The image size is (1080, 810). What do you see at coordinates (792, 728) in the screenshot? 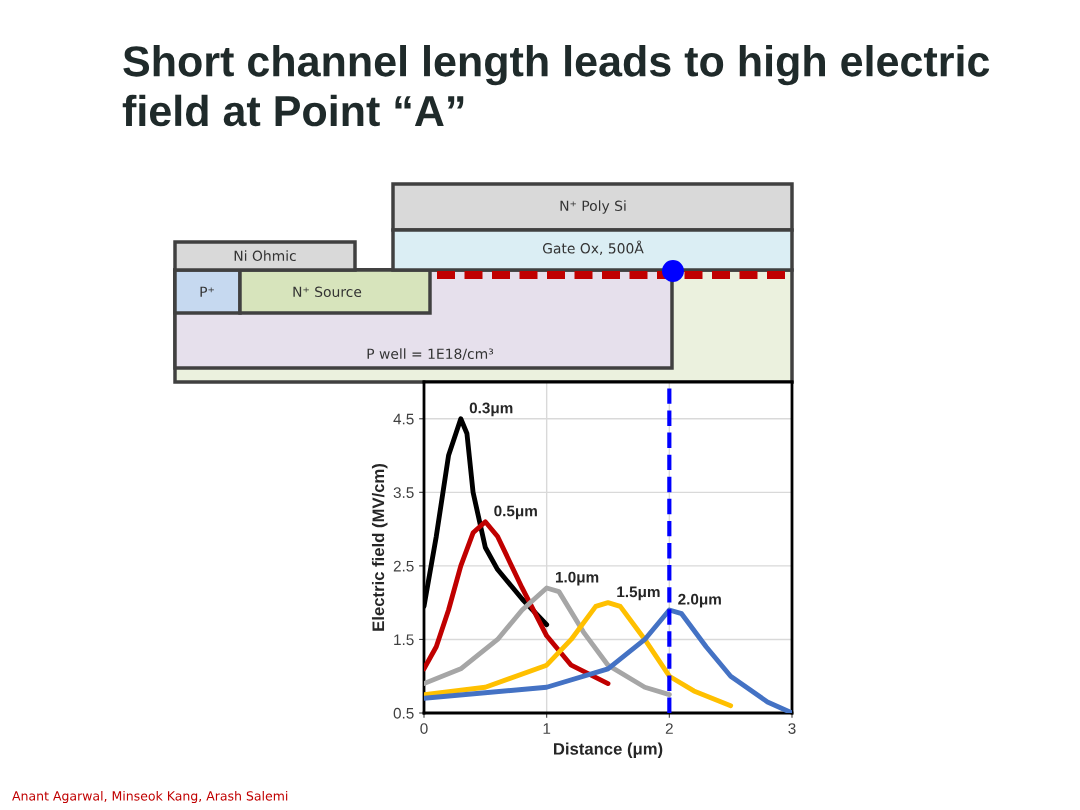
I see `x-tick-label: 3` at bounding box center [792, 728].